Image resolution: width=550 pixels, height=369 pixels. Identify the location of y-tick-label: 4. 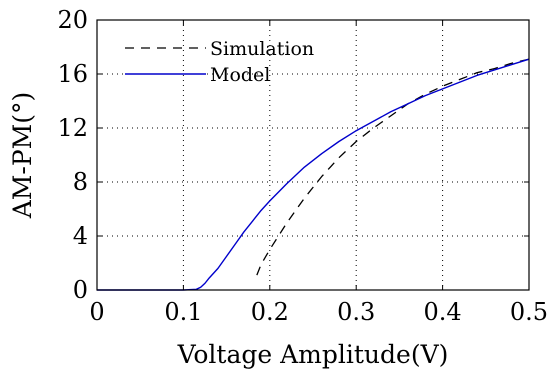
(80, 236).